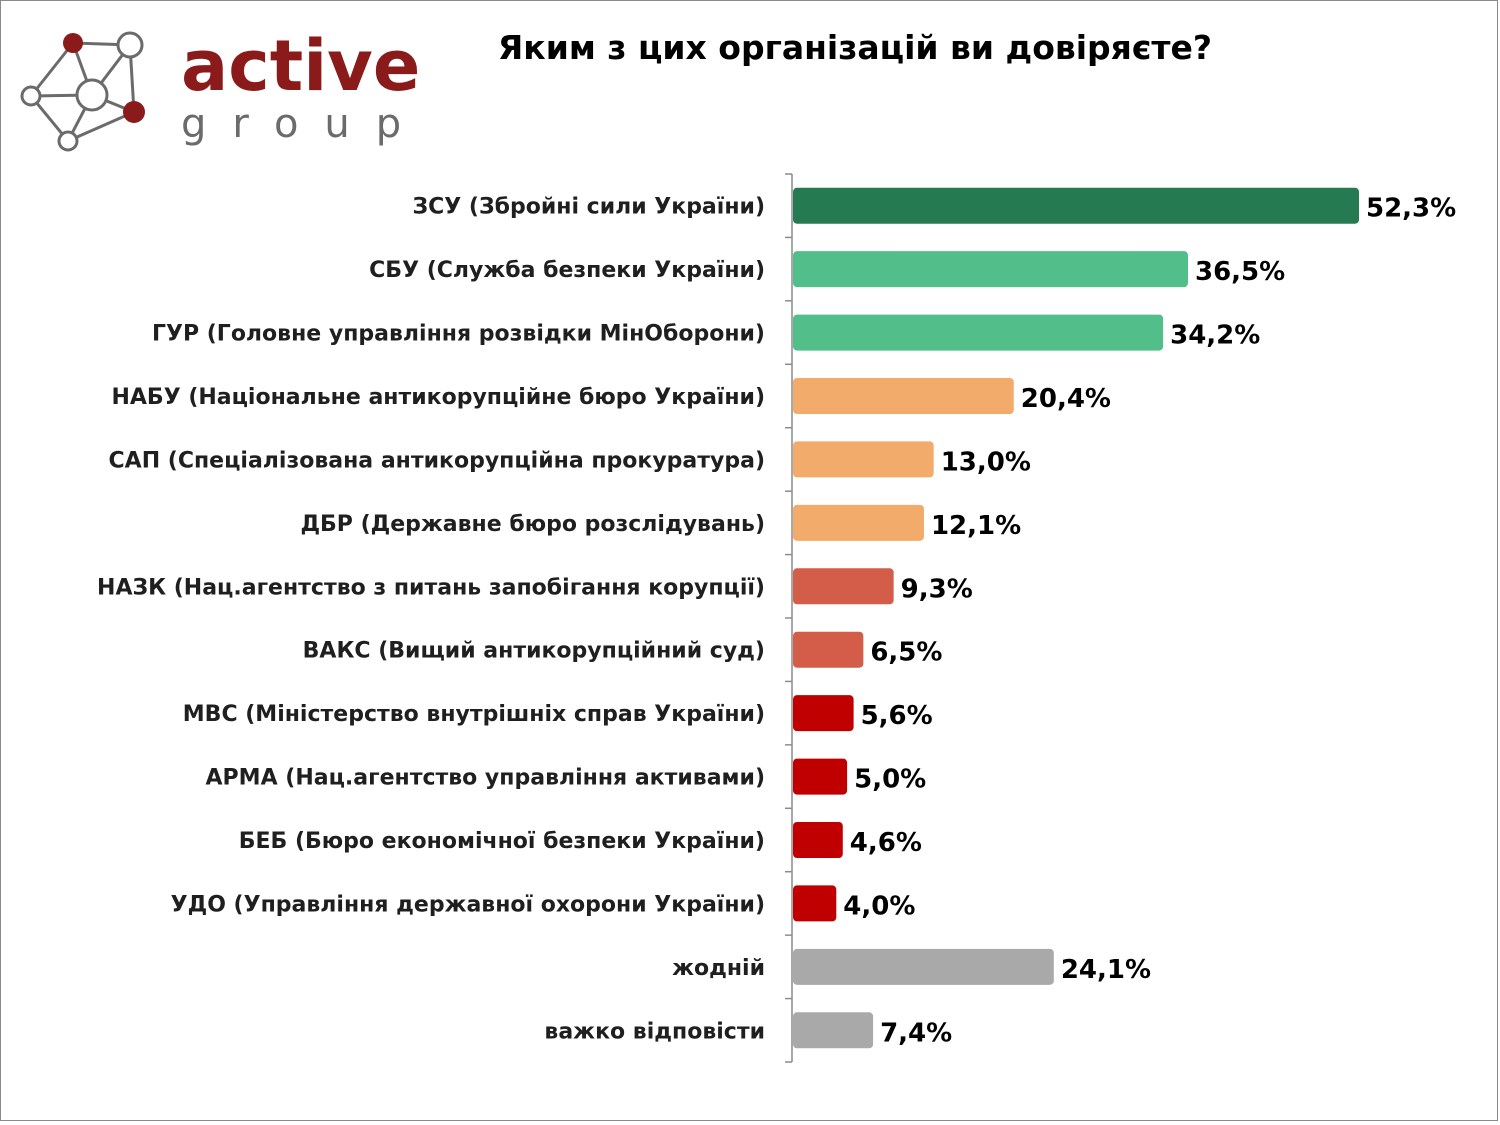 This screenshot has width=1500, height=1125. Describe the element at coordinates (299, 66) in the screenshot. I see `logo-word-active: active` at that location.